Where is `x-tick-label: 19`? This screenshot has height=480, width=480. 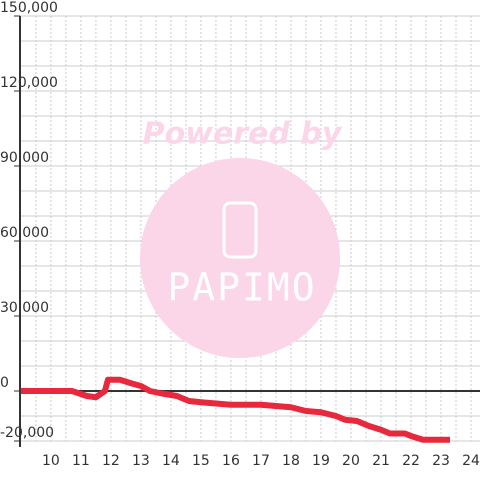 x-tick-label: 19 is located at coordinates (321, 461).